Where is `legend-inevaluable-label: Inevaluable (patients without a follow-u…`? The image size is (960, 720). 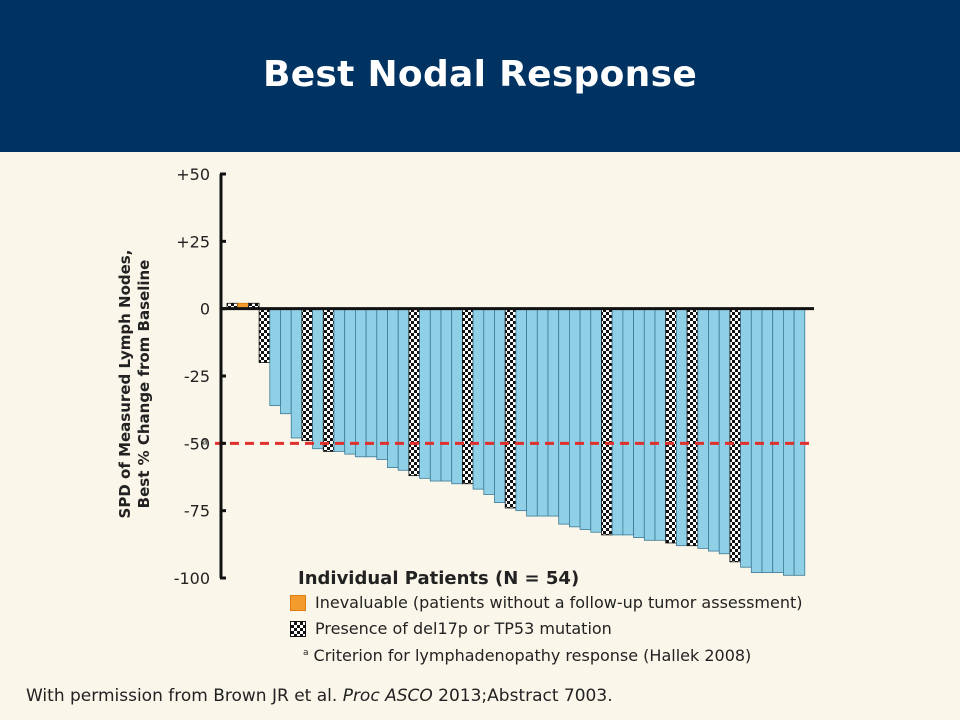 legend-inevaluable-label: Inevaluable (patients without a follow-u… is located at coordinates (559, 602).